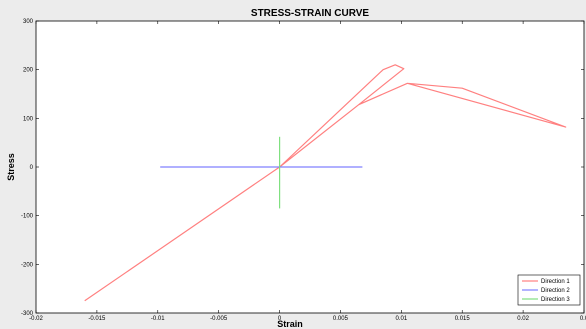 This screenshot has height=329, width=586. What do you see at coordinates (280, 319) in the screenshot?
I see `x-tick-label: 0` at bounding box center [280, 319].